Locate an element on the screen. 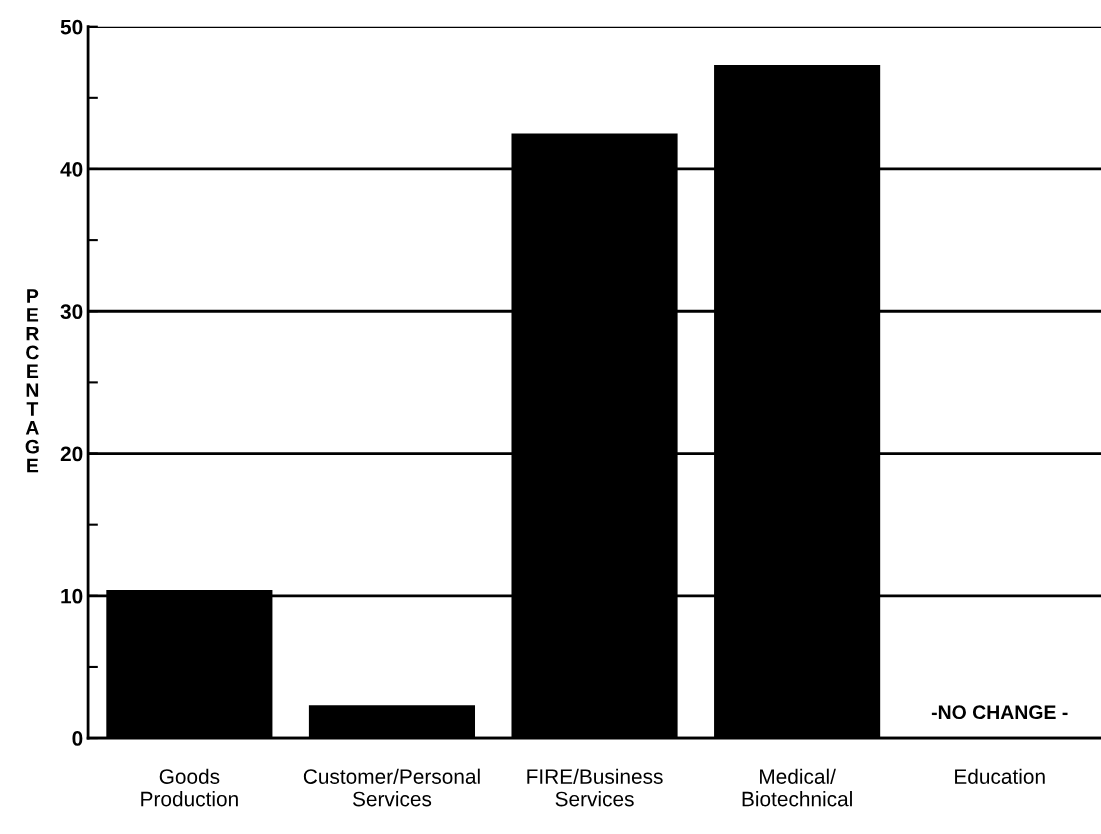  annotation: -NO CHANGE - is located at coordinates (999, 712).